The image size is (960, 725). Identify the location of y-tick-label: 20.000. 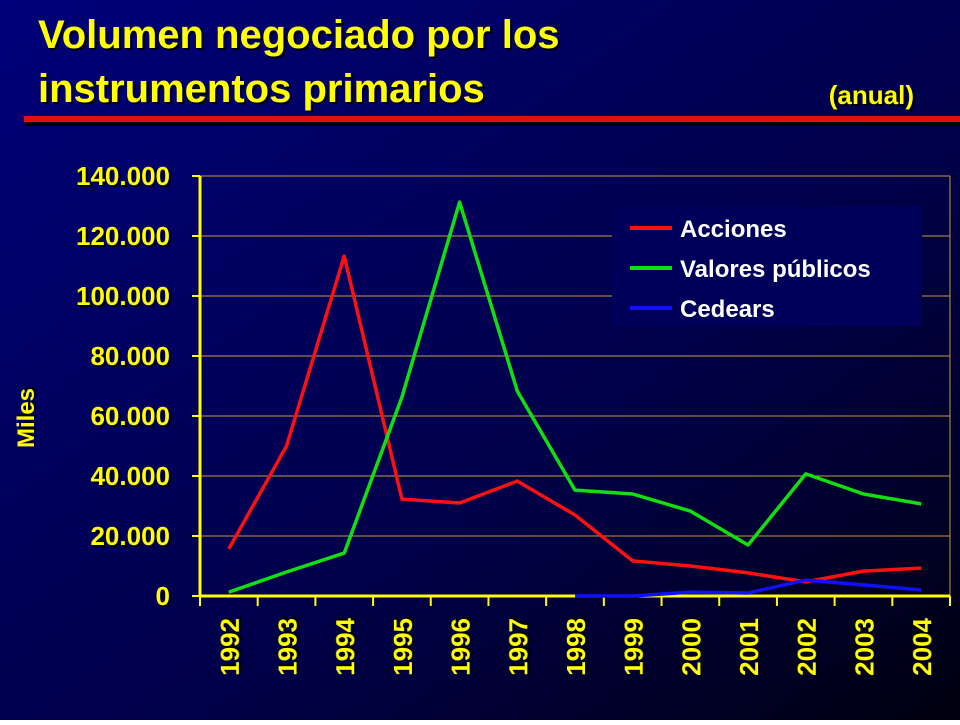
(130, 536).